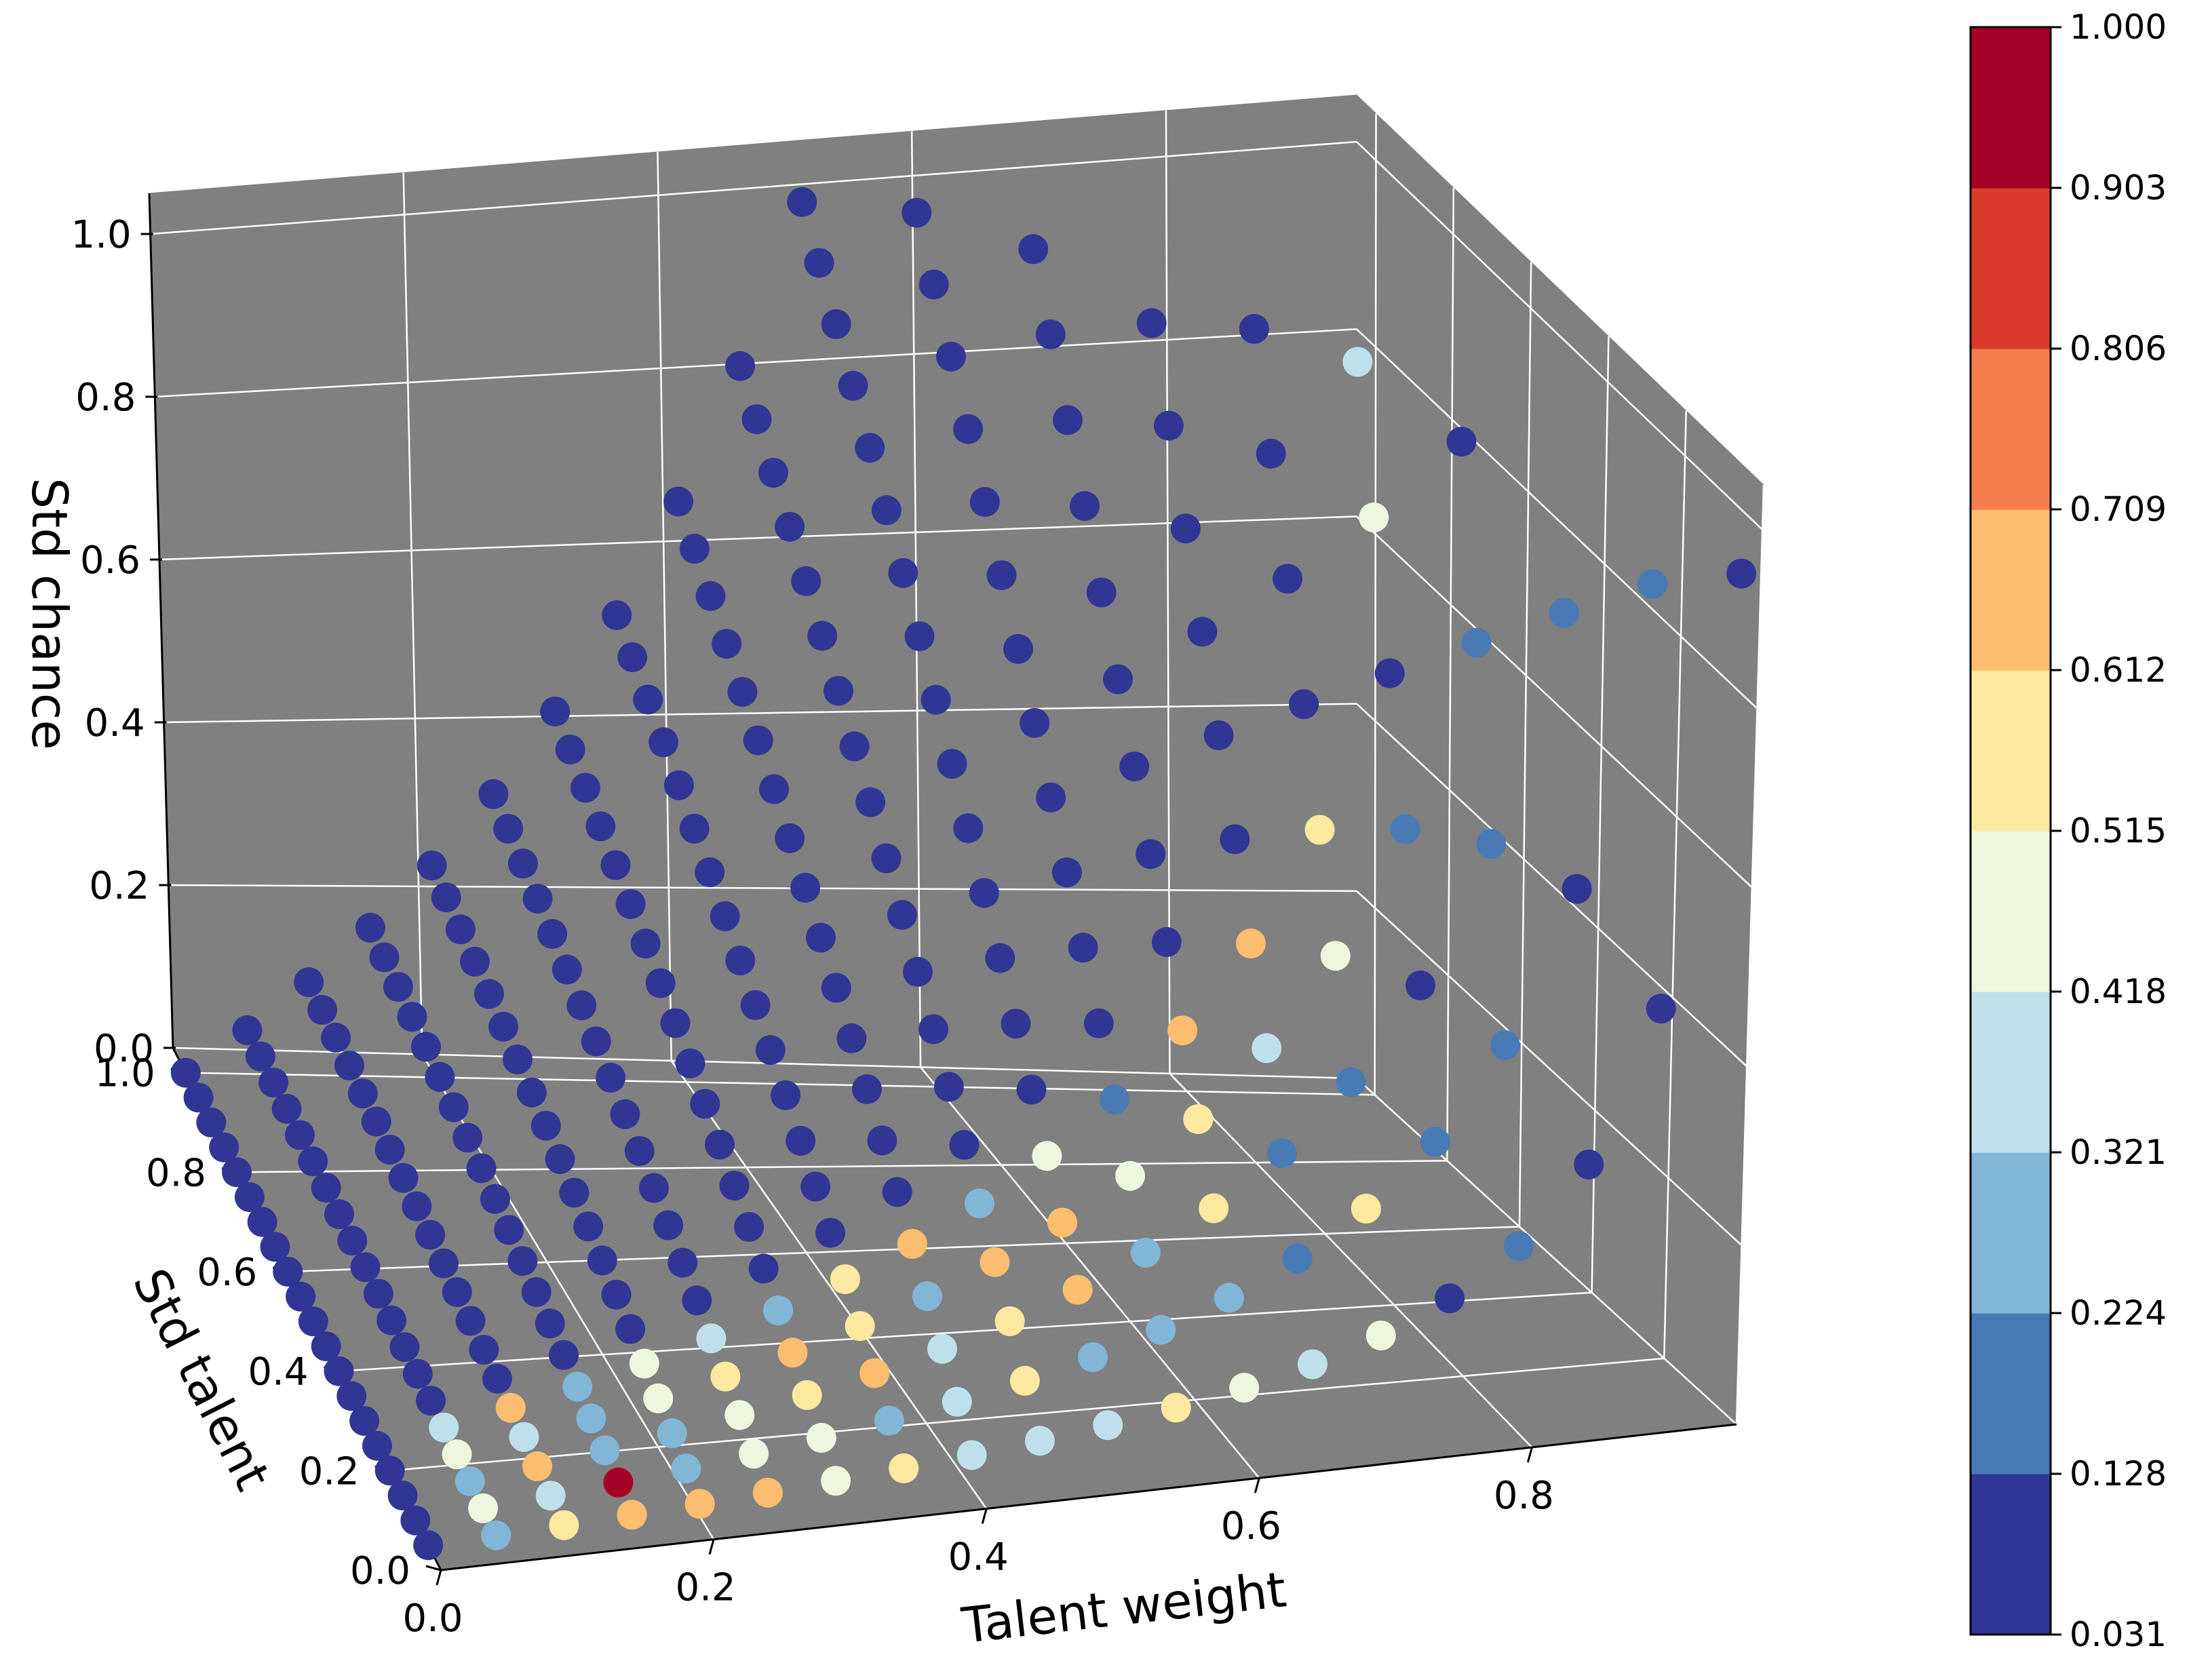 The width and height of the screenshot is (2191, 1680). What do you see at coordinates (176, 1173) in the screenshot?
I see `y-tick-label: 0.8` at bounding box center [176, 1173].